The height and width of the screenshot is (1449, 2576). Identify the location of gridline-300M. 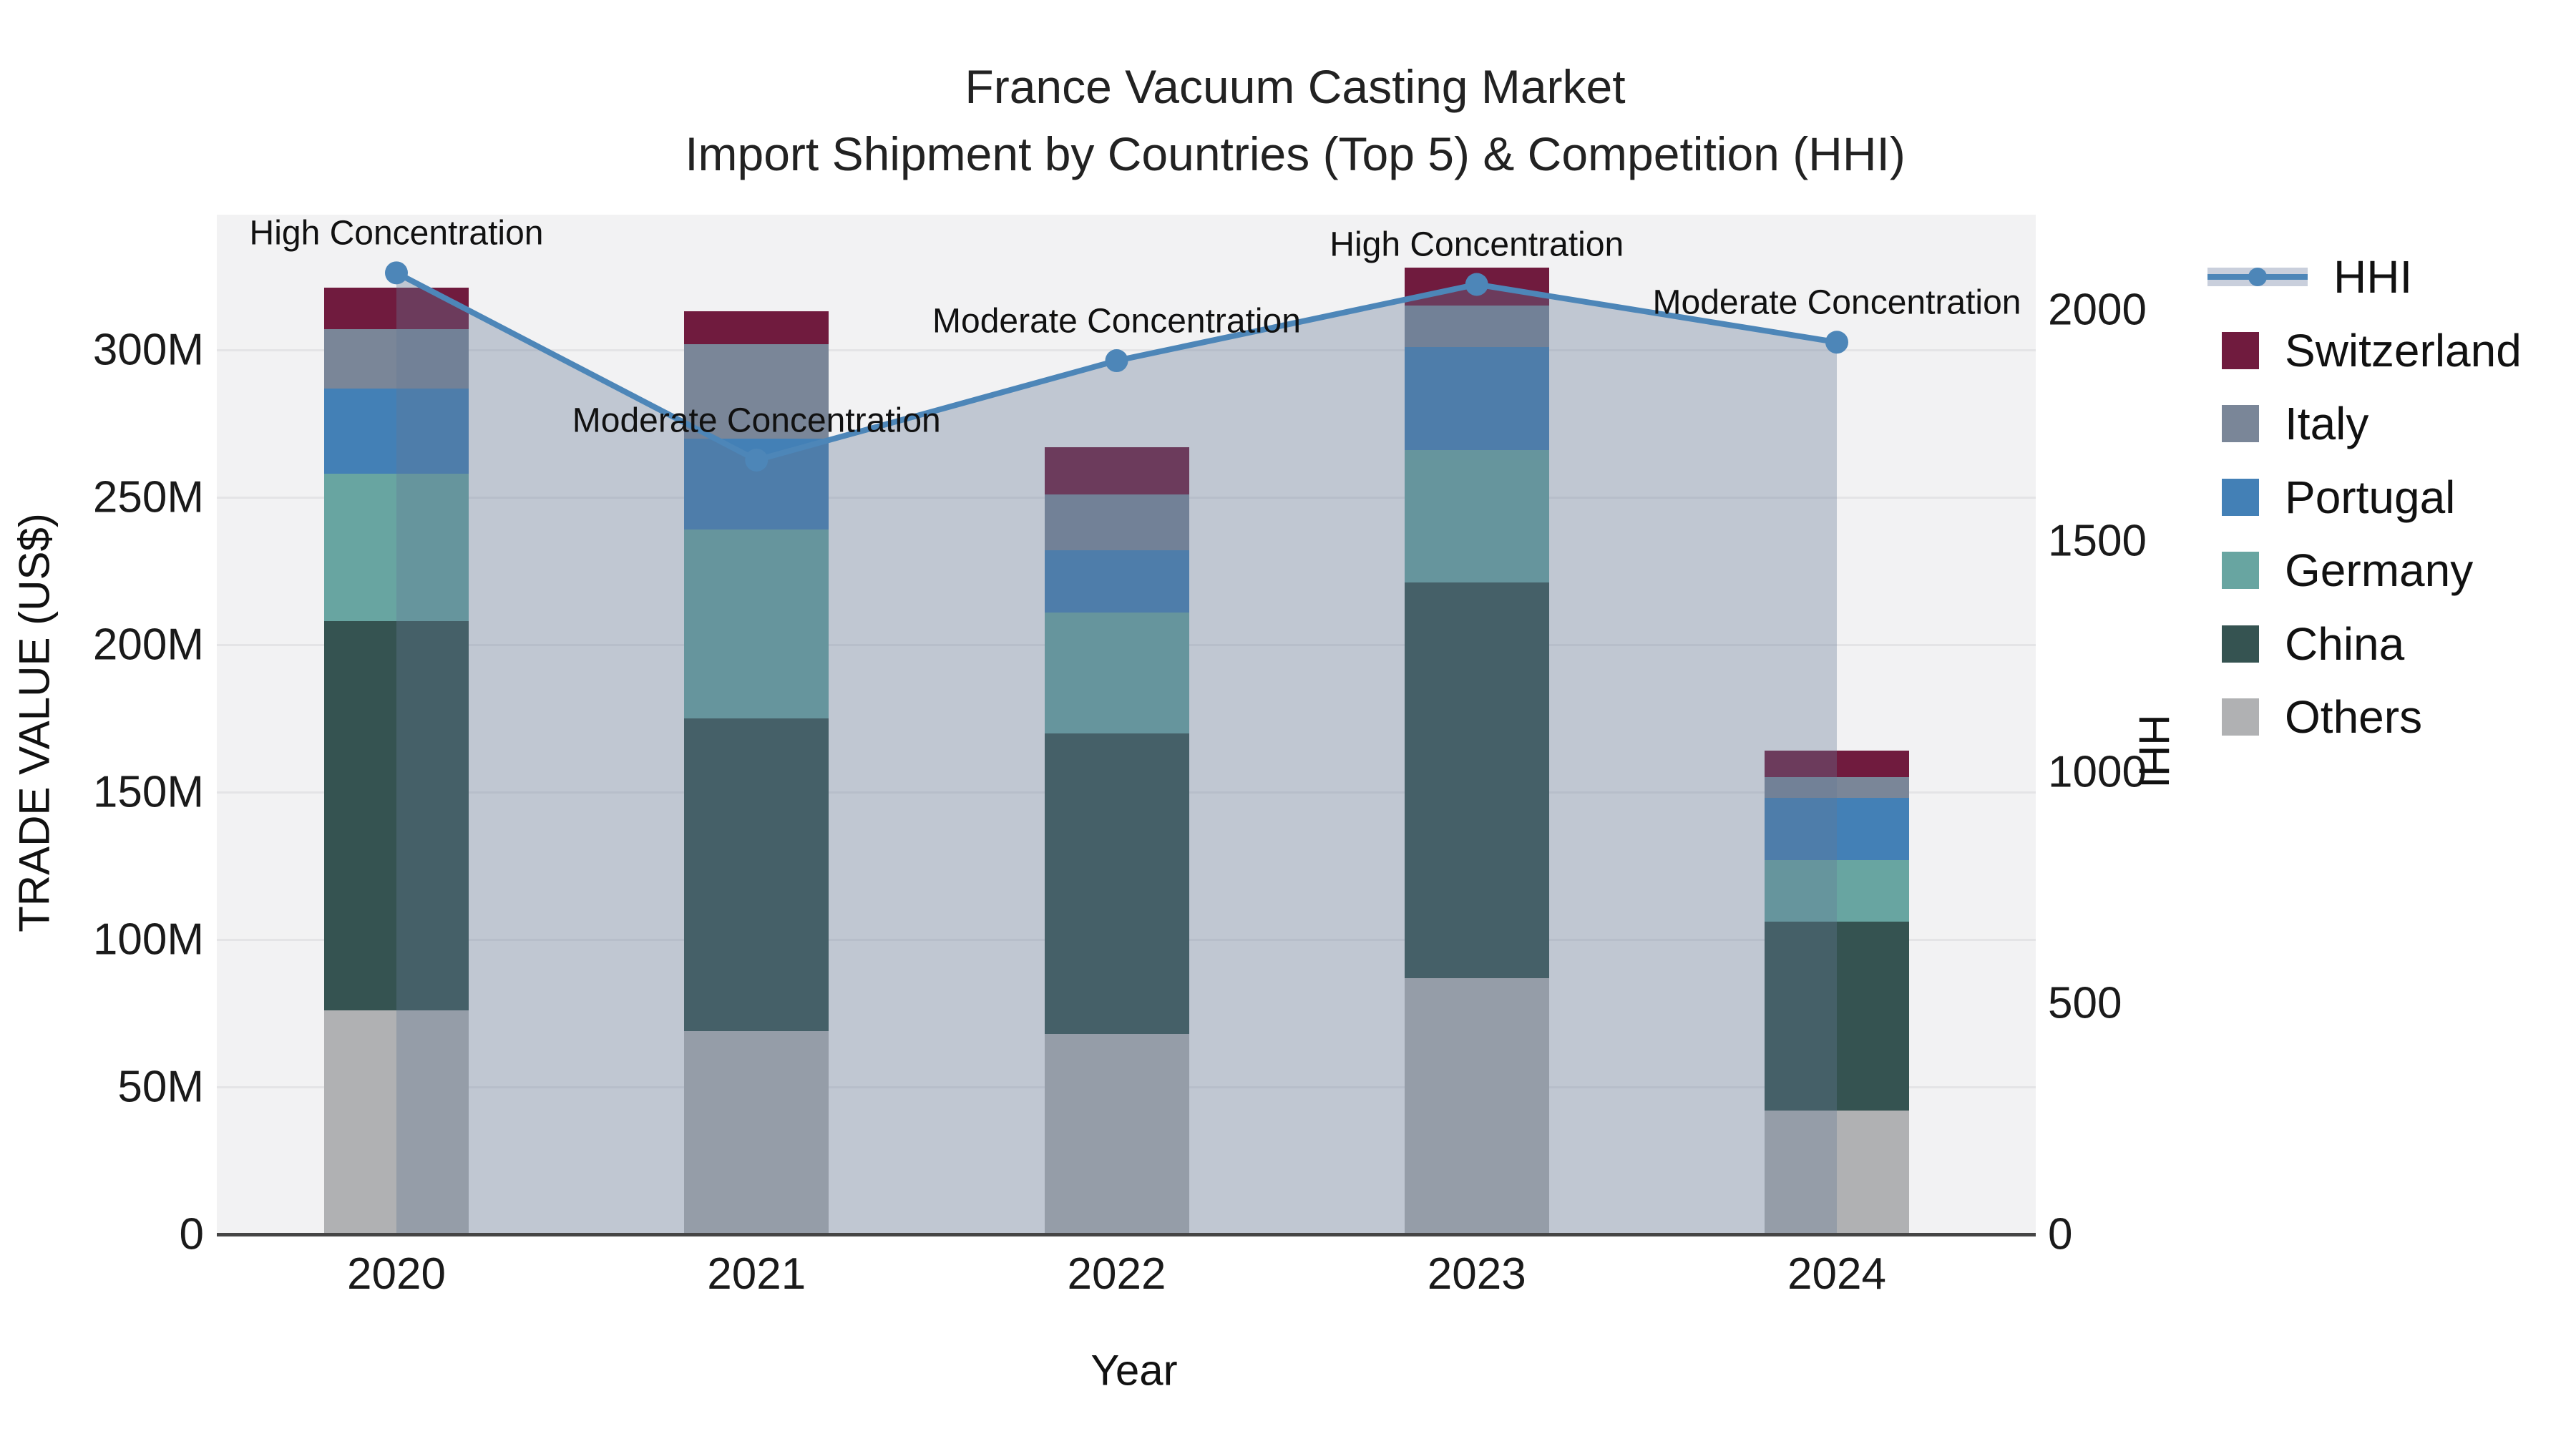
(1126, 349).